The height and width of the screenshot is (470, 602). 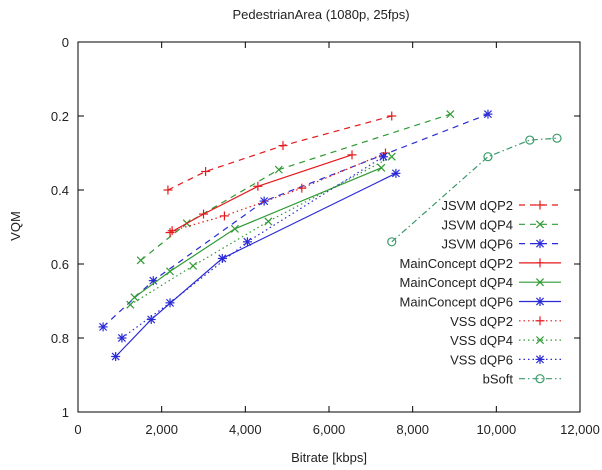 What do you see at coordinates (580, 429) in the screenshot?
I see `x-tick-label: 12,000` at bounding box center [580, 429].